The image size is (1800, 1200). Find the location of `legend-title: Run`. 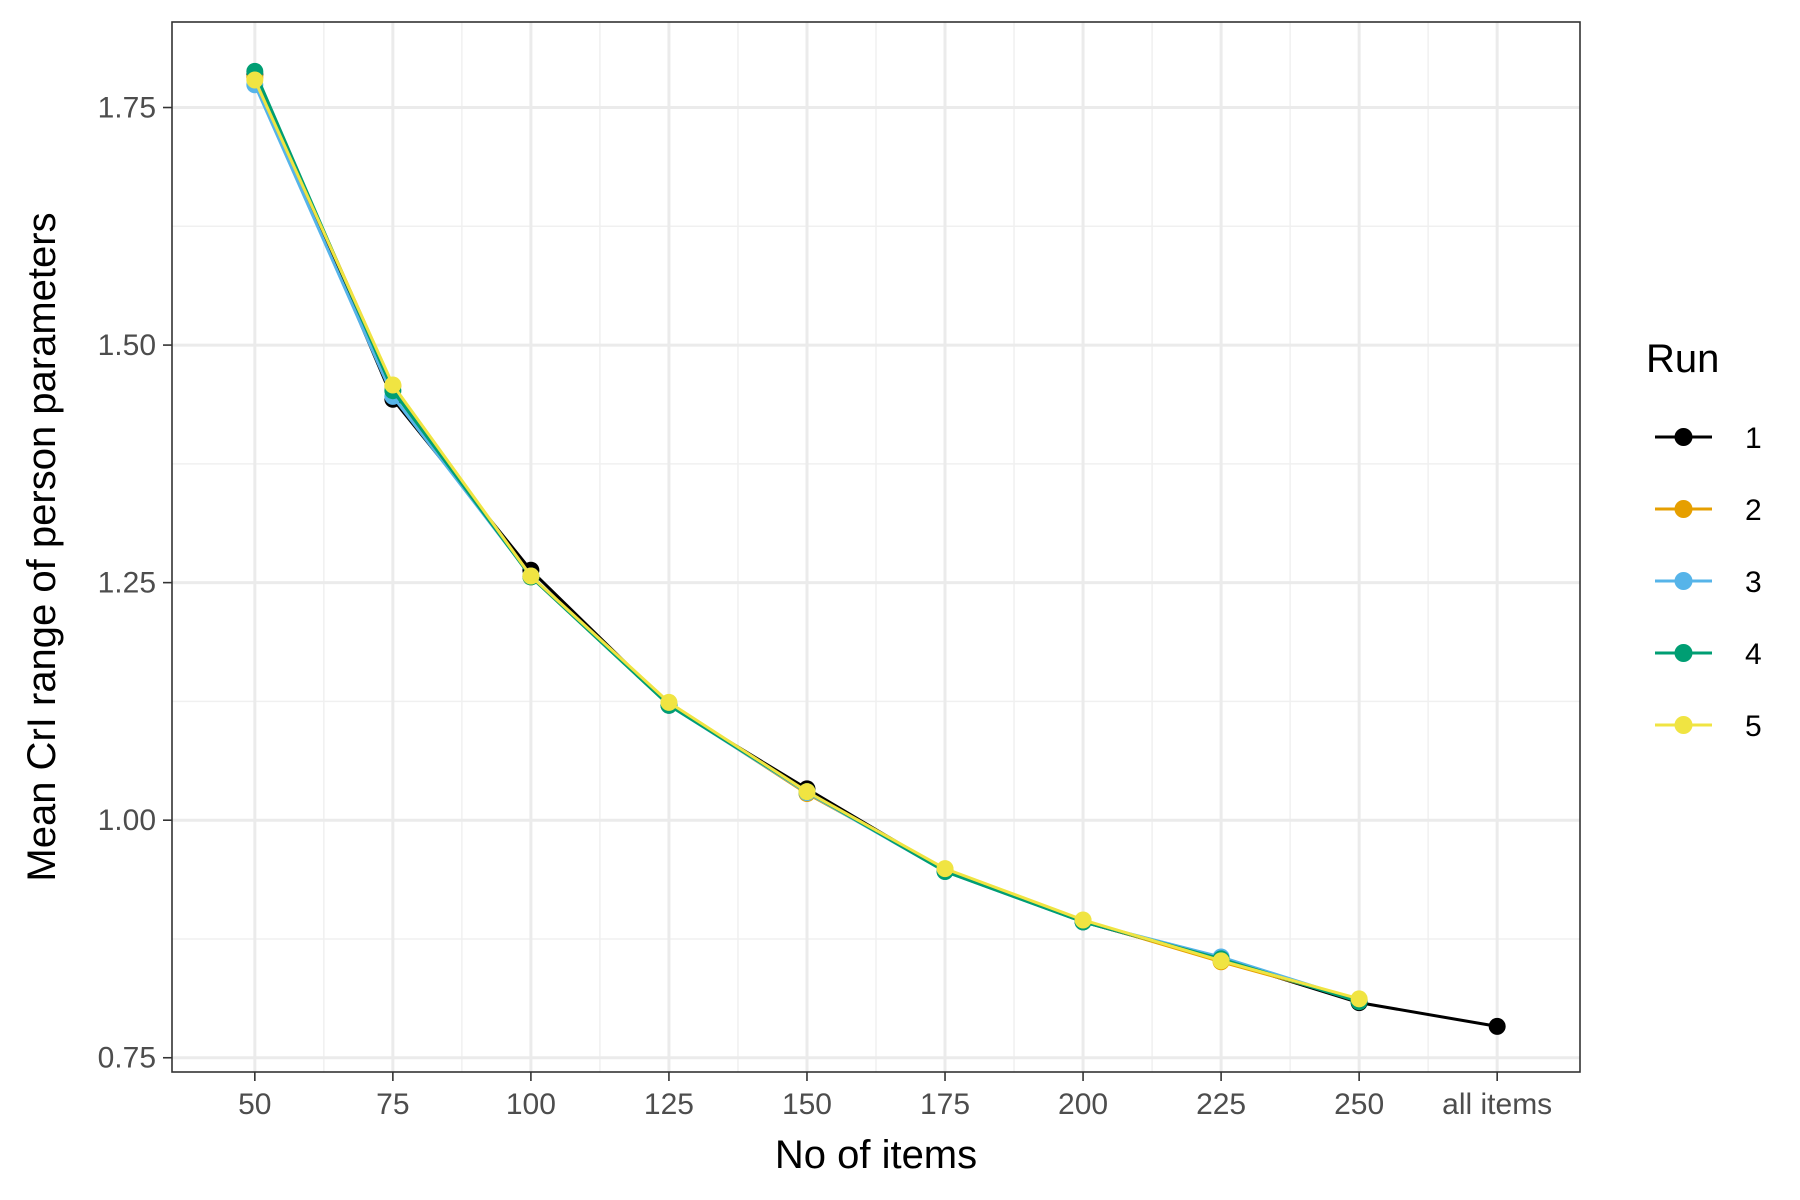

legend-title: Run is located at coordinates (1682, 359).